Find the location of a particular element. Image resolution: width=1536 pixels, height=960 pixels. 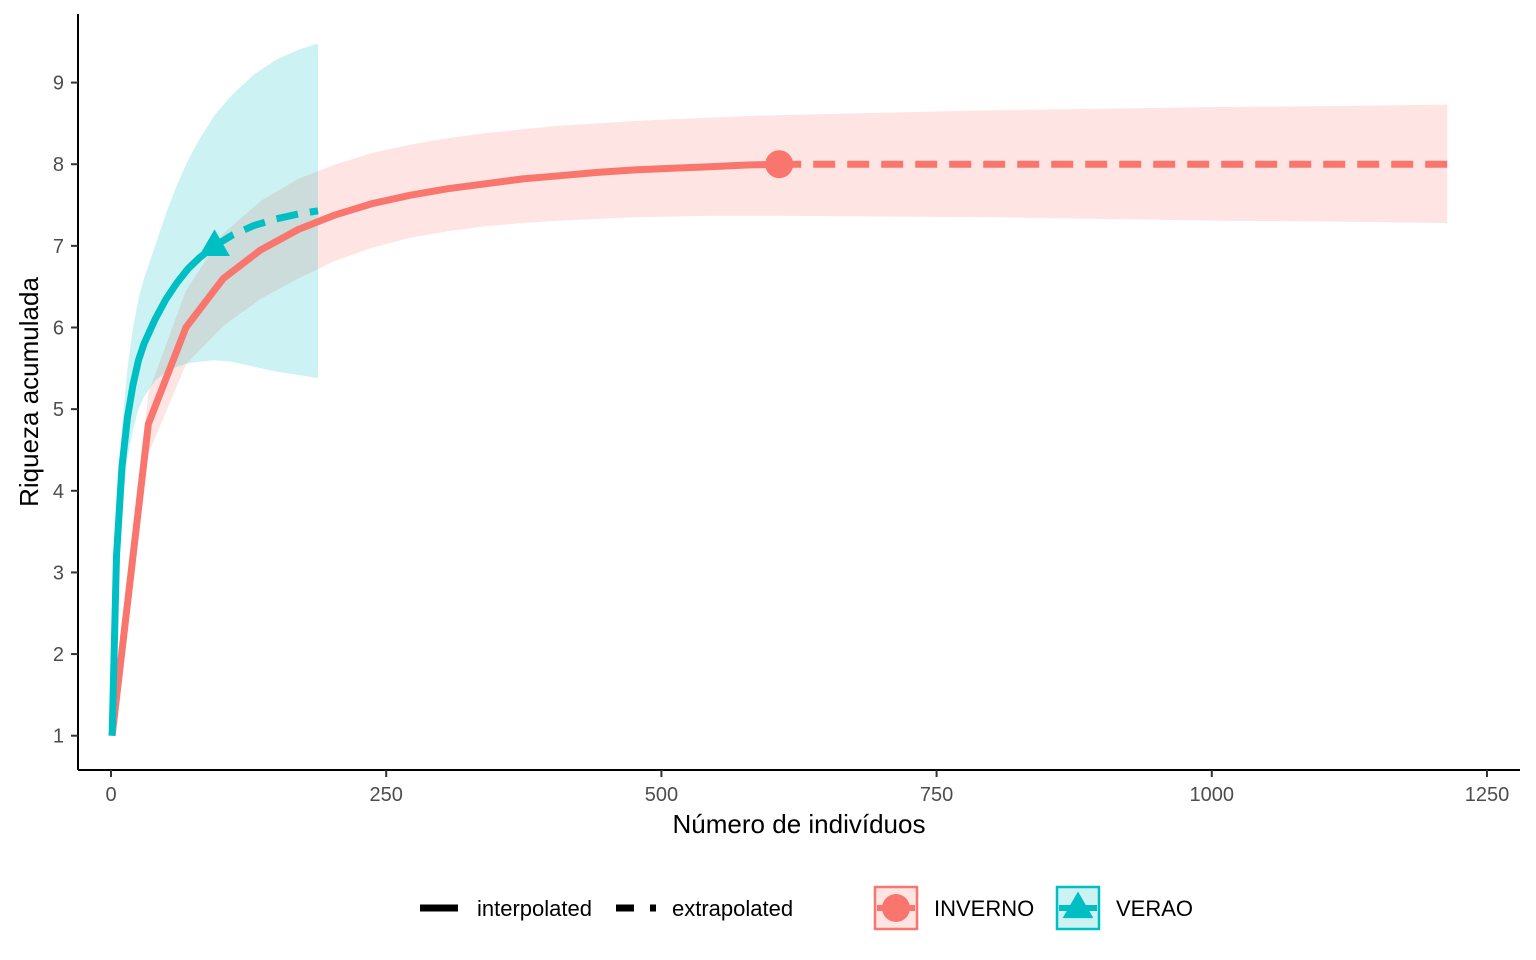

extrapolated-line-verao is located at coordinates (265, 228).